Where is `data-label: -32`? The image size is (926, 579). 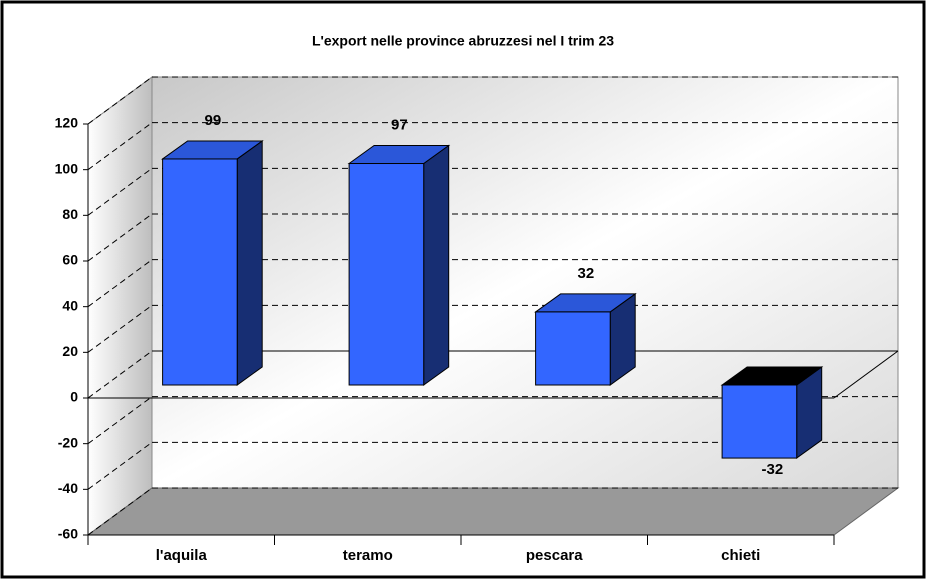 data-label: -32 is located at coordinates (773, 469).